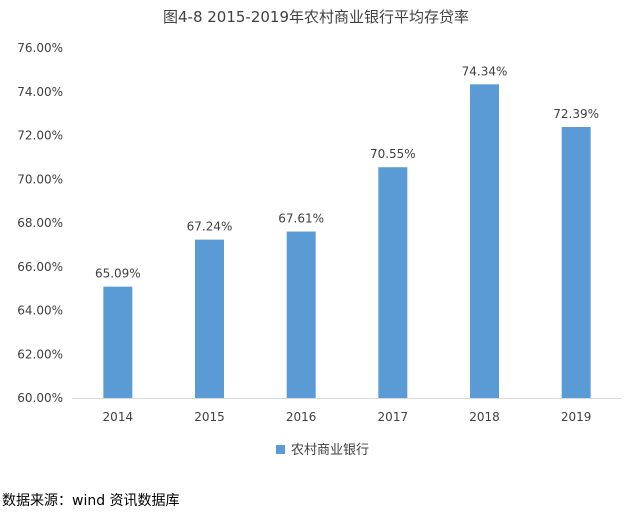  Describe the element at coordinates (40, 136) in the screenshot. I see `y-tick-label: 72.00%` at that location.